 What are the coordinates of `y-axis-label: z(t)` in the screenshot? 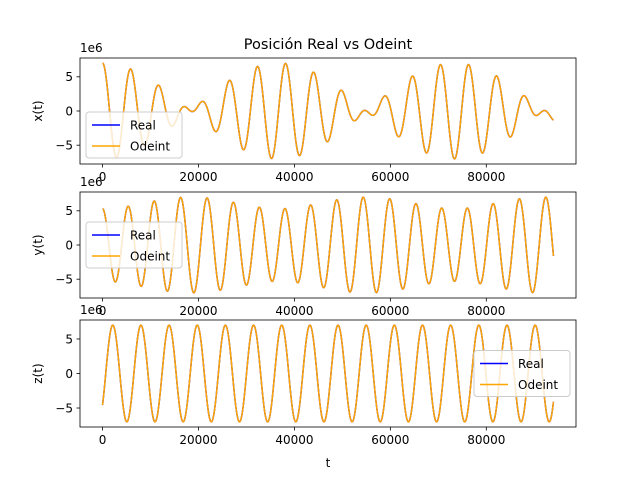 It's located at (38, 373).